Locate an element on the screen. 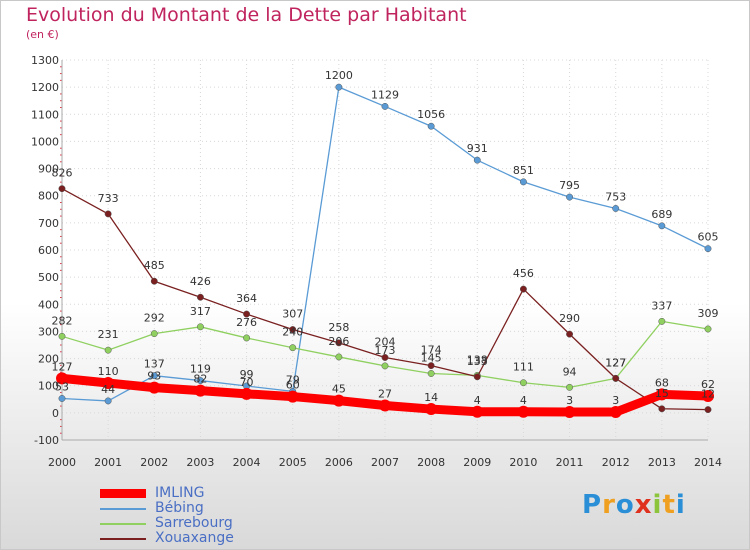 The height and width of the screenshot is (550, 750). data-label: 137 is located at coordinates (154, 364).